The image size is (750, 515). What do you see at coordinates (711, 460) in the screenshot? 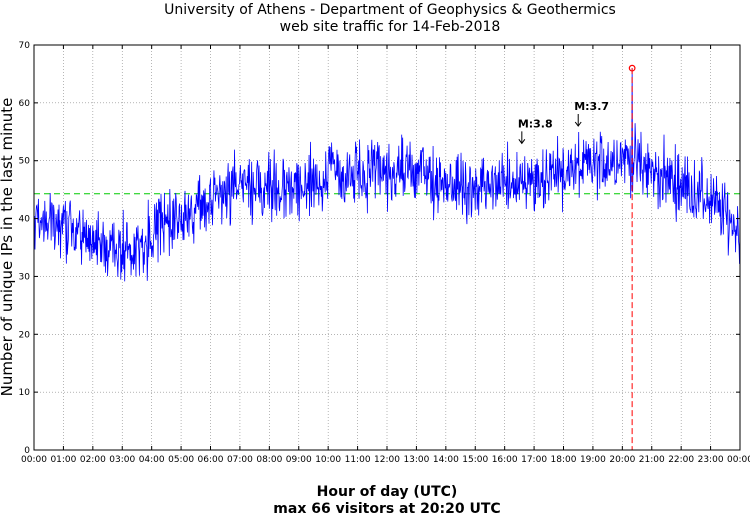
I see `x-tick-label: 23:00` at bounding box center [711, 460].